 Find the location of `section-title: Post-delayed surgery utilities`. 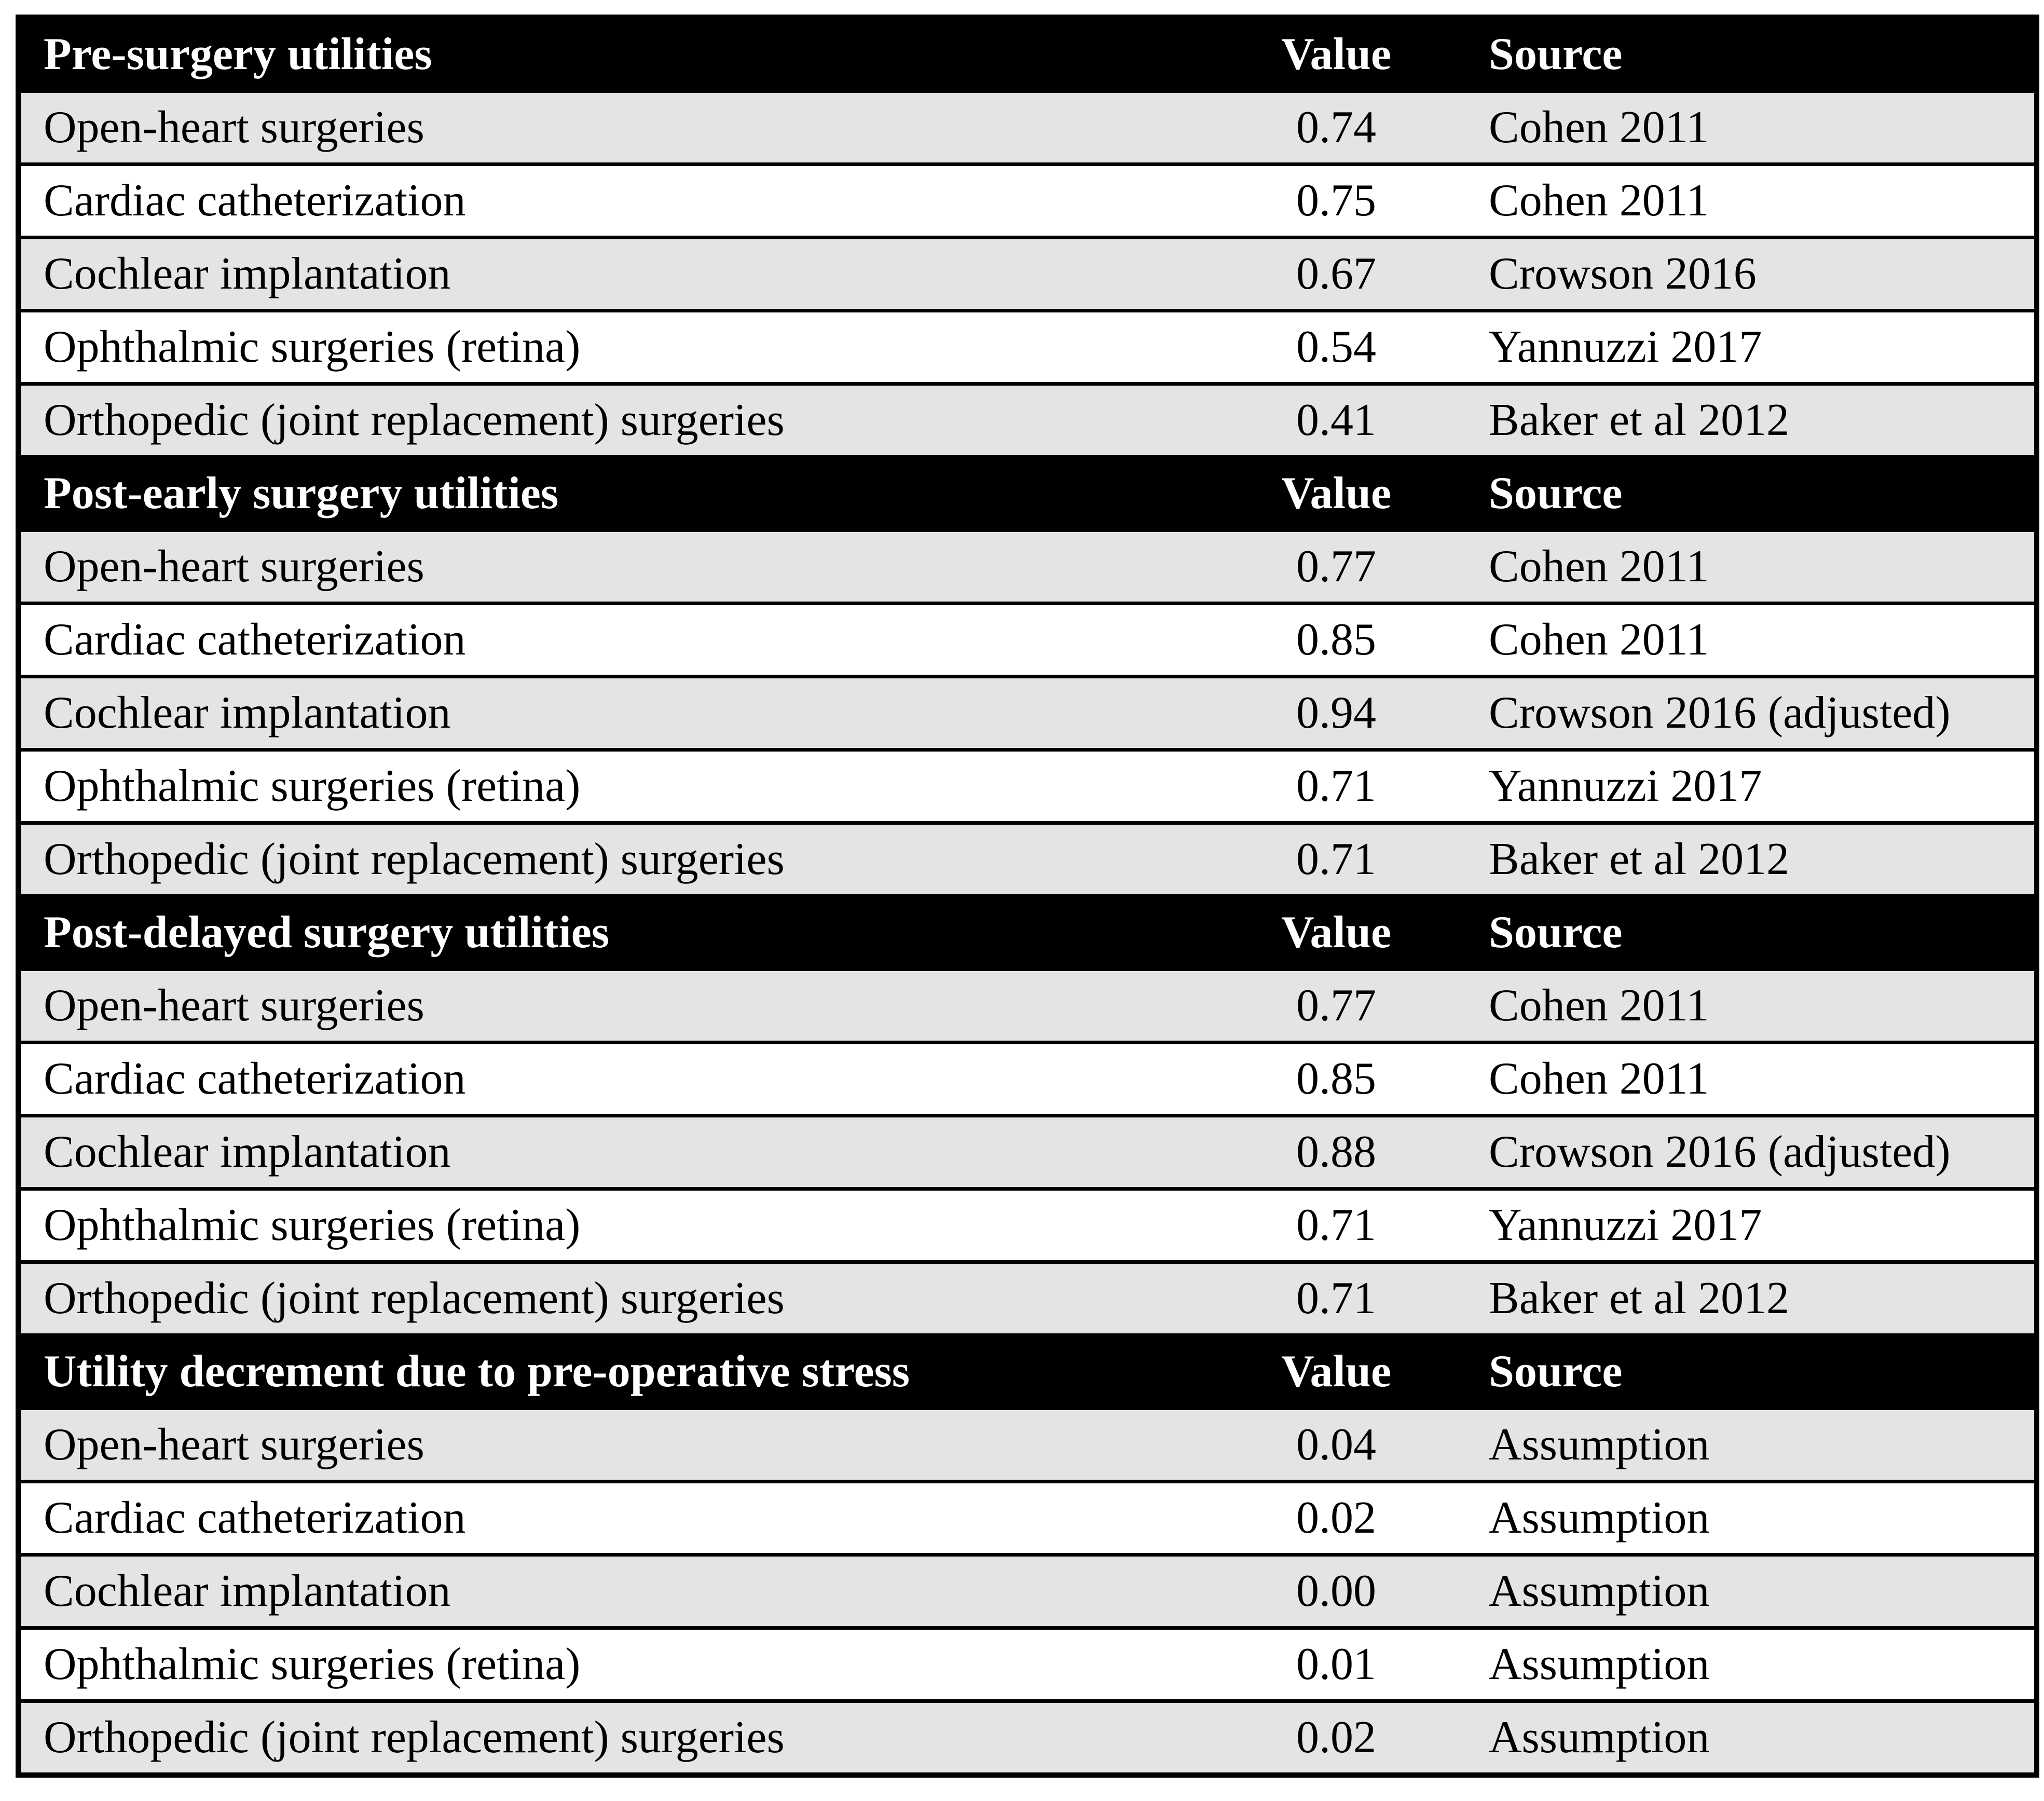

section-title: Post-delayed surgery utilities is located at coordinates (612, 932).